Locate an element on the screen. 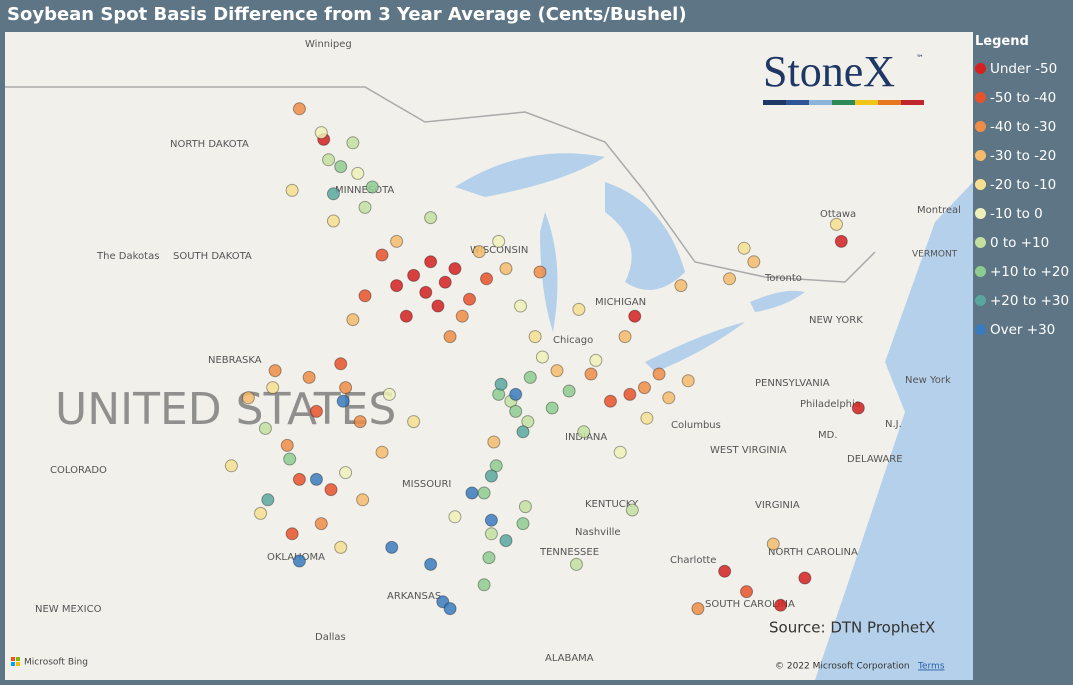  legend-label: -30 to -20 is located at coordinates (1023, 155).